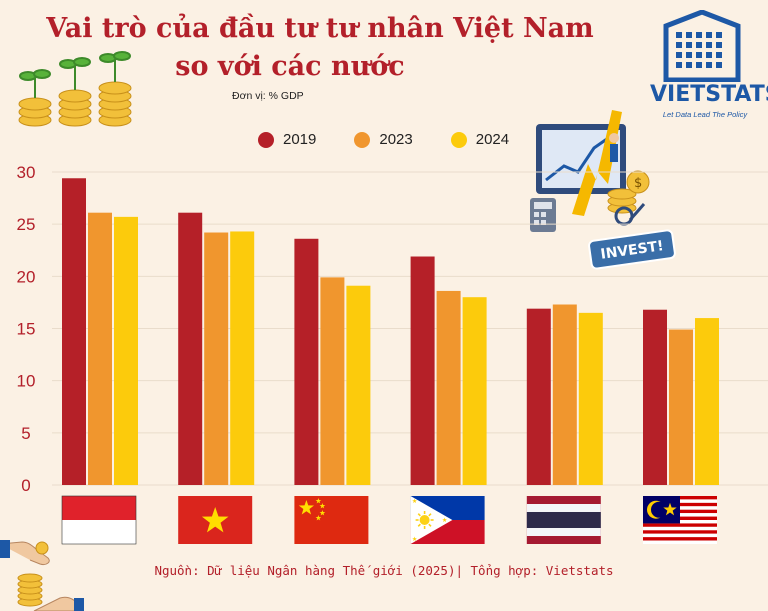 This screenshot has height=611, width=768. What do you see at coordinates (603, 190) in the screenshot?
I see `invest-illustration: $ INVEST!` at bounding box center [603, 190].